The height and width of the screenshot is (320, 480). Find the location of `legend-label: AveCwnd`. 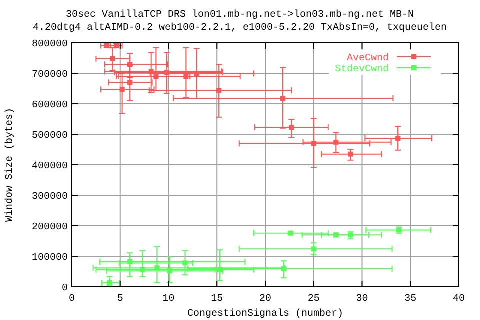

legend-label: AveCwnd is located at coordinates (367, 58).